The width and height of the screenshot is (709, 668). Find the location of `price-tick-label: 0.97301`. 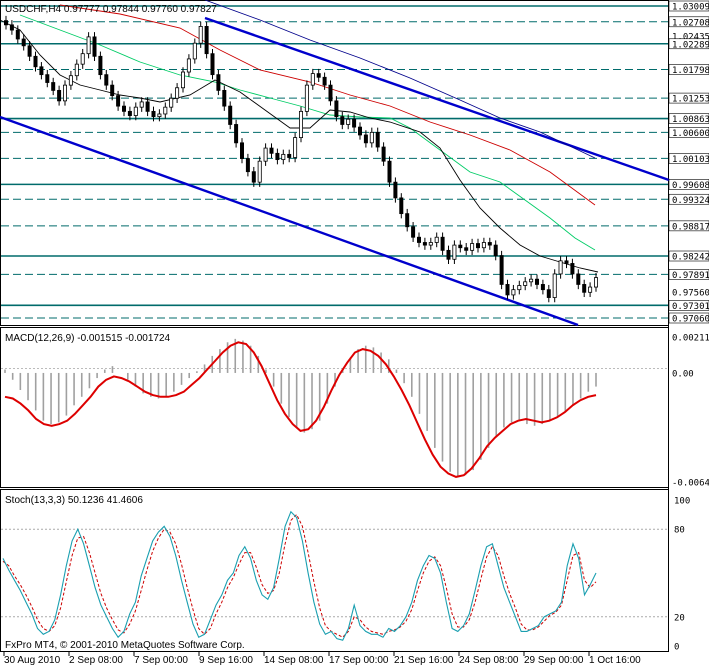

price-tick-label: 0.97301 is located at coordinates (690, 307).